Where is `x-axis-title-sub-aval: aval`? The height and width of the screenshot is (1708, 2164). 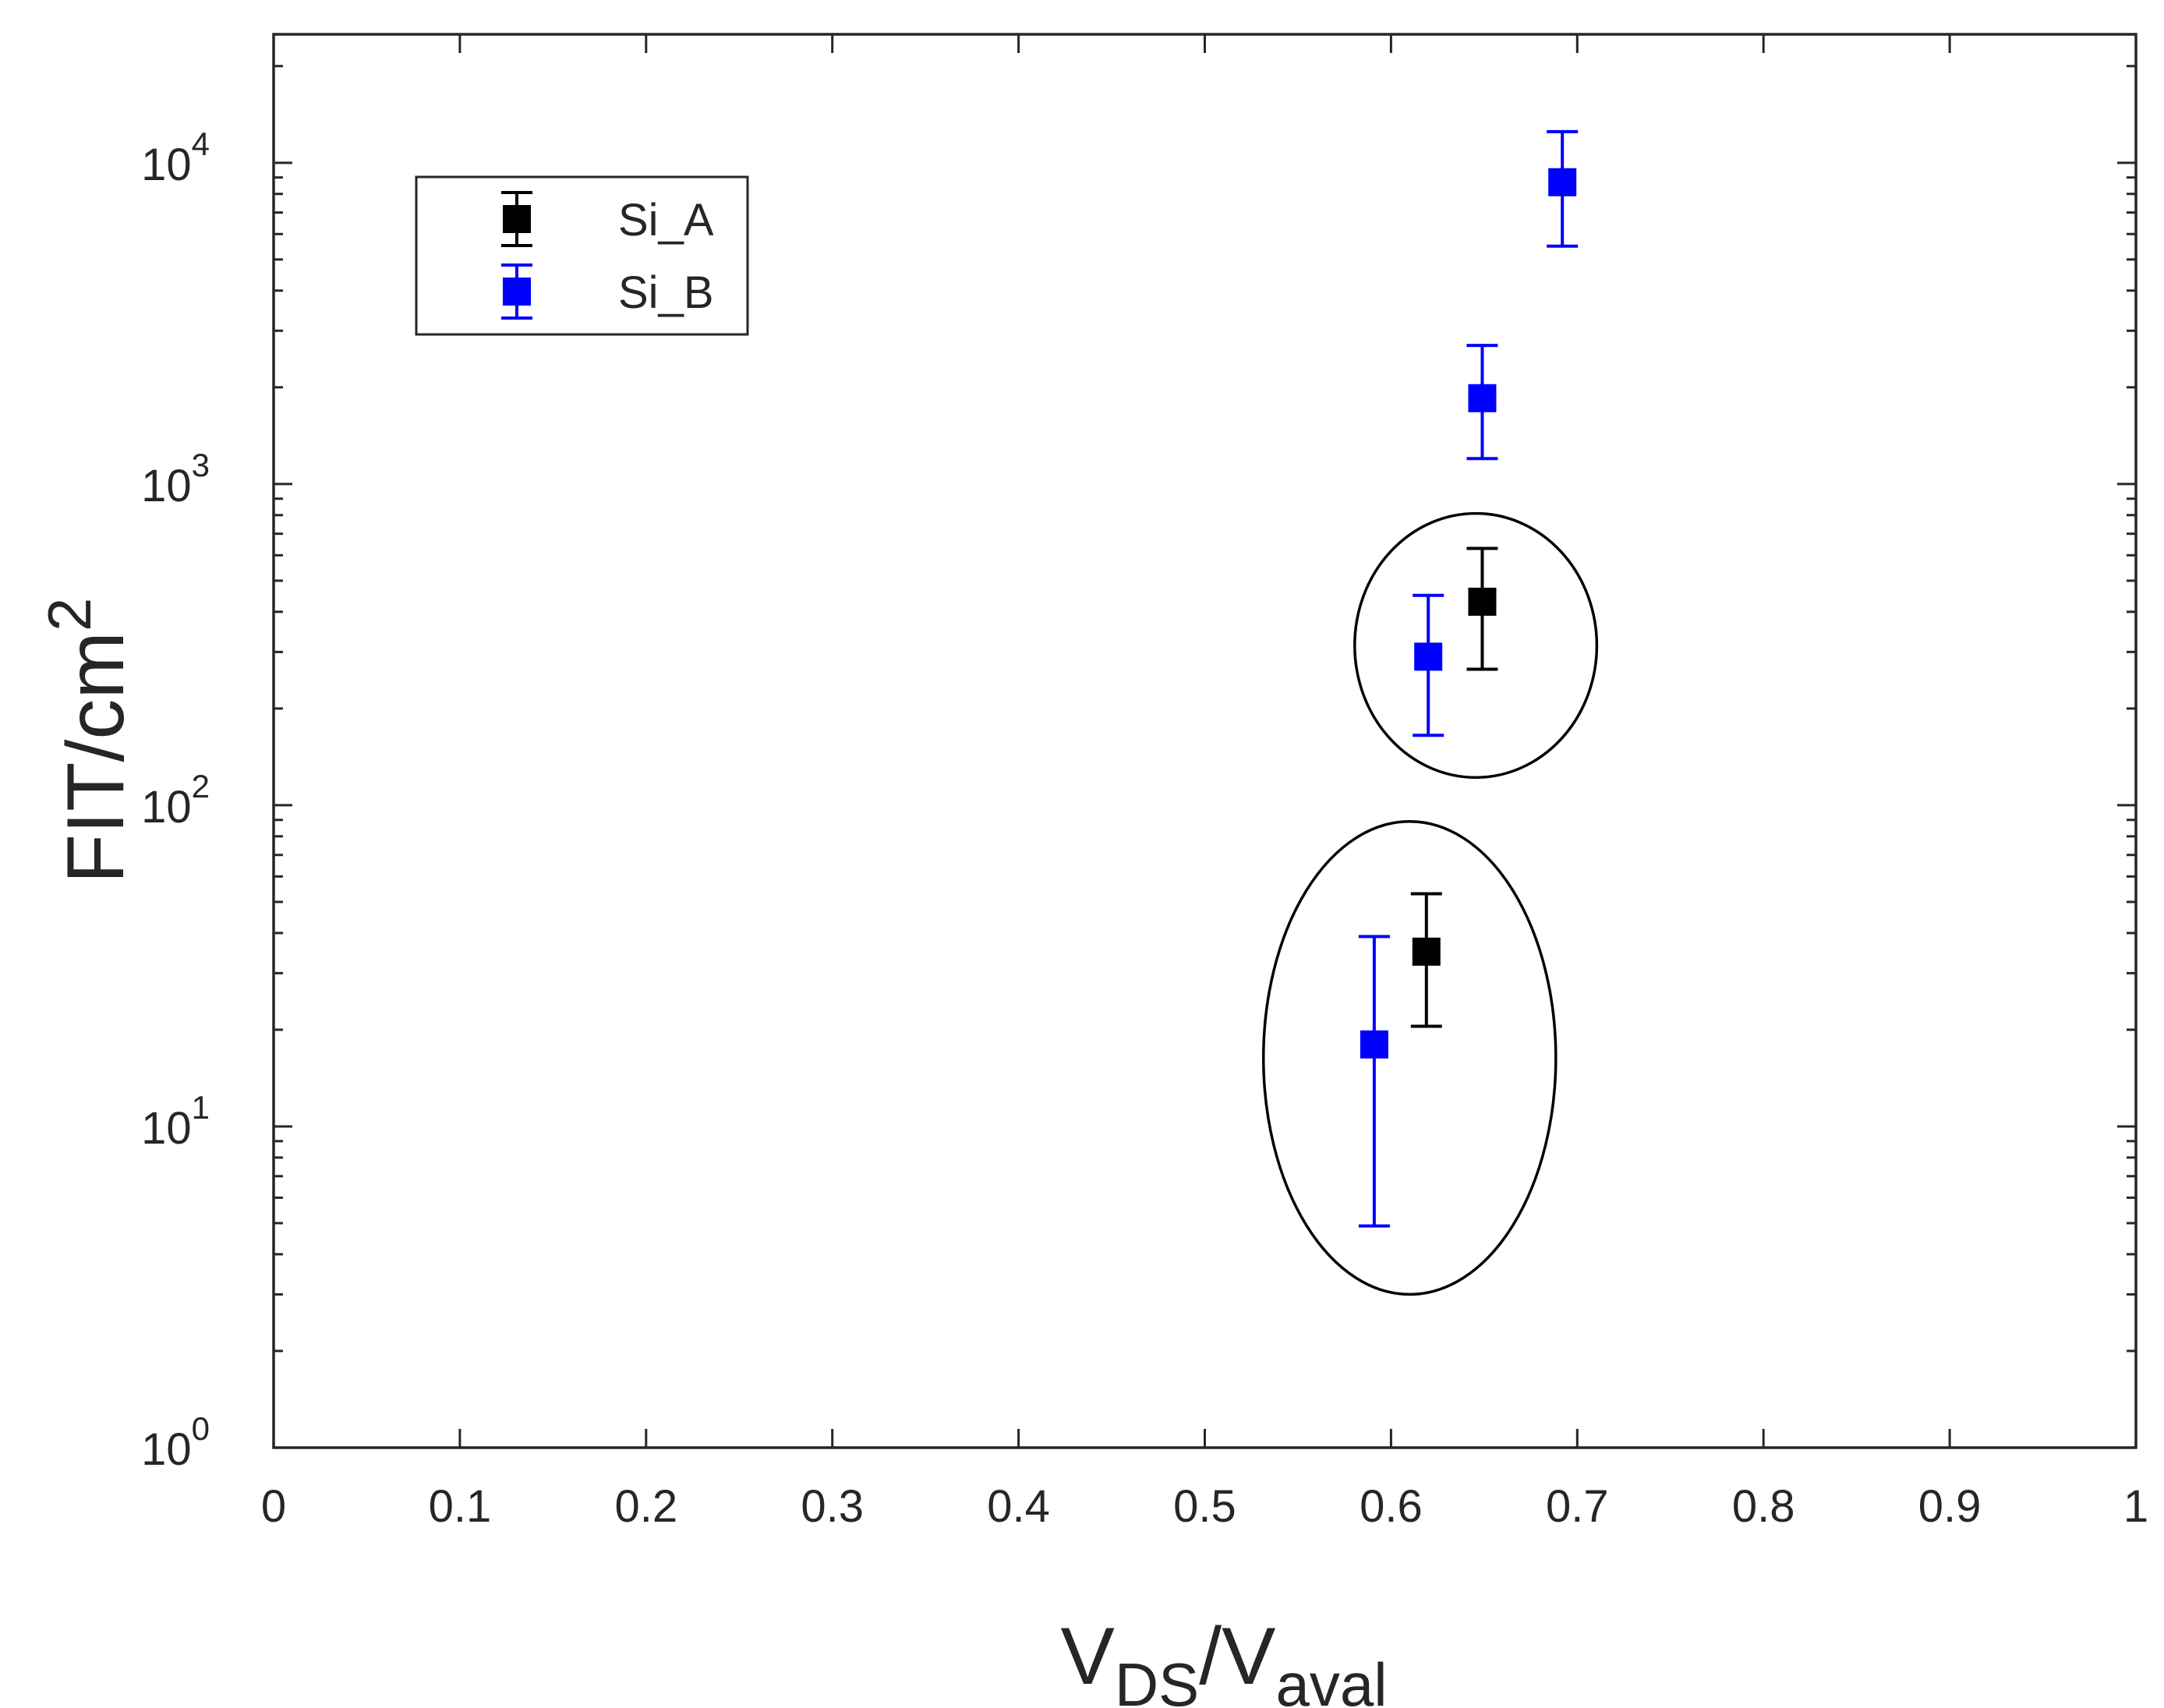
x-axis-title-sub-aval: aval is located at coordinates (1331, 1679).